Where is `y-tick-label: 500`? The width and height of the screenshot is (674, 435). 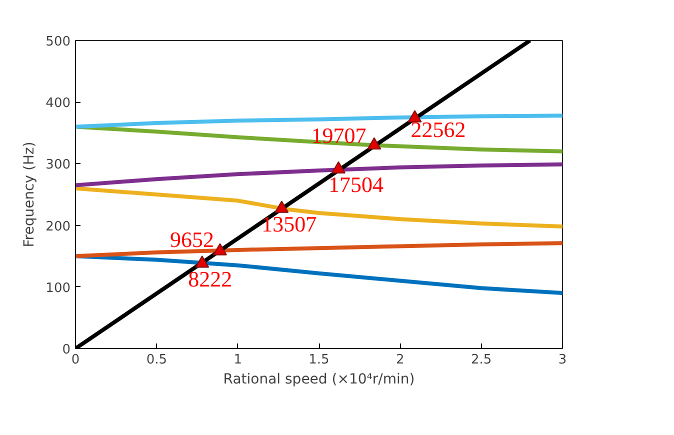 y-tick-label: 500 is located at coordinates (58, 42).